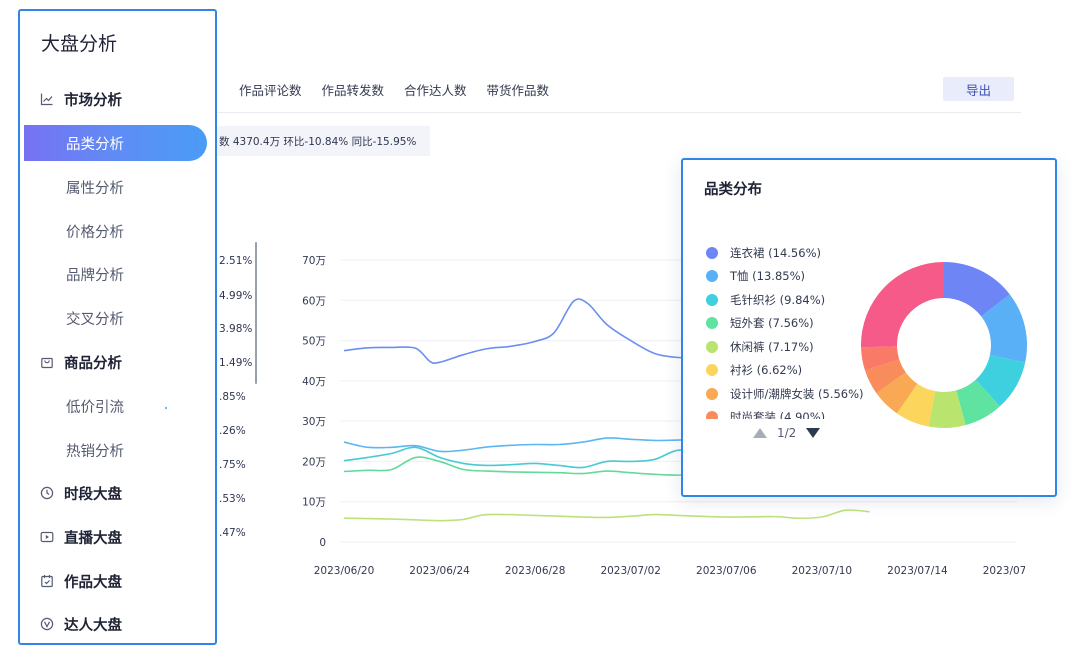  What do you see at coordinates (775, 252) in the screenshot?
I see `legend-label: 连衣裙 (14.56%)` at bounding box center [775, 252].